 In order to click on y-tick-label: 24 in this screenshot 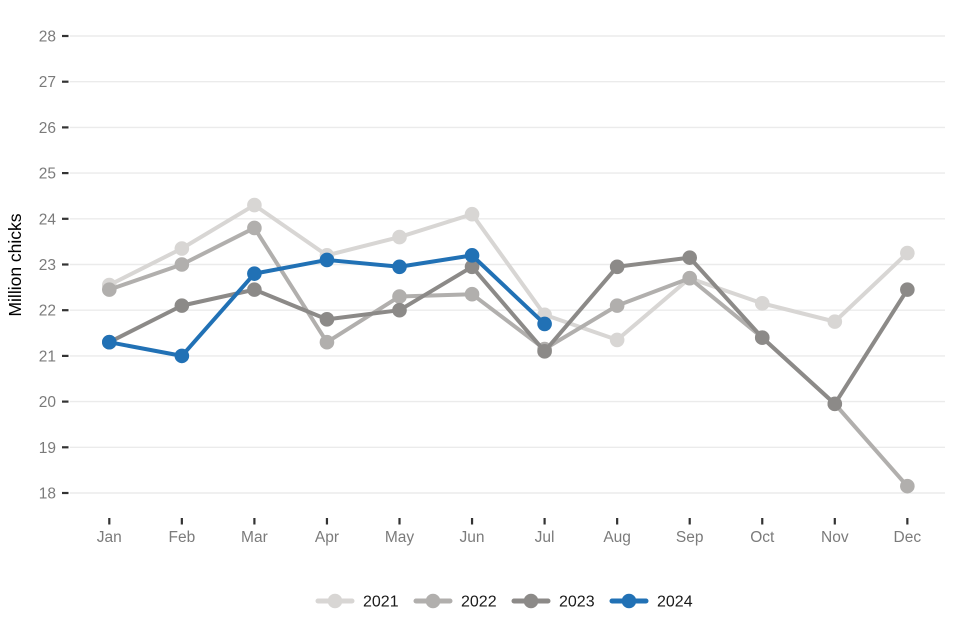, I will do `click(48, 219)`.